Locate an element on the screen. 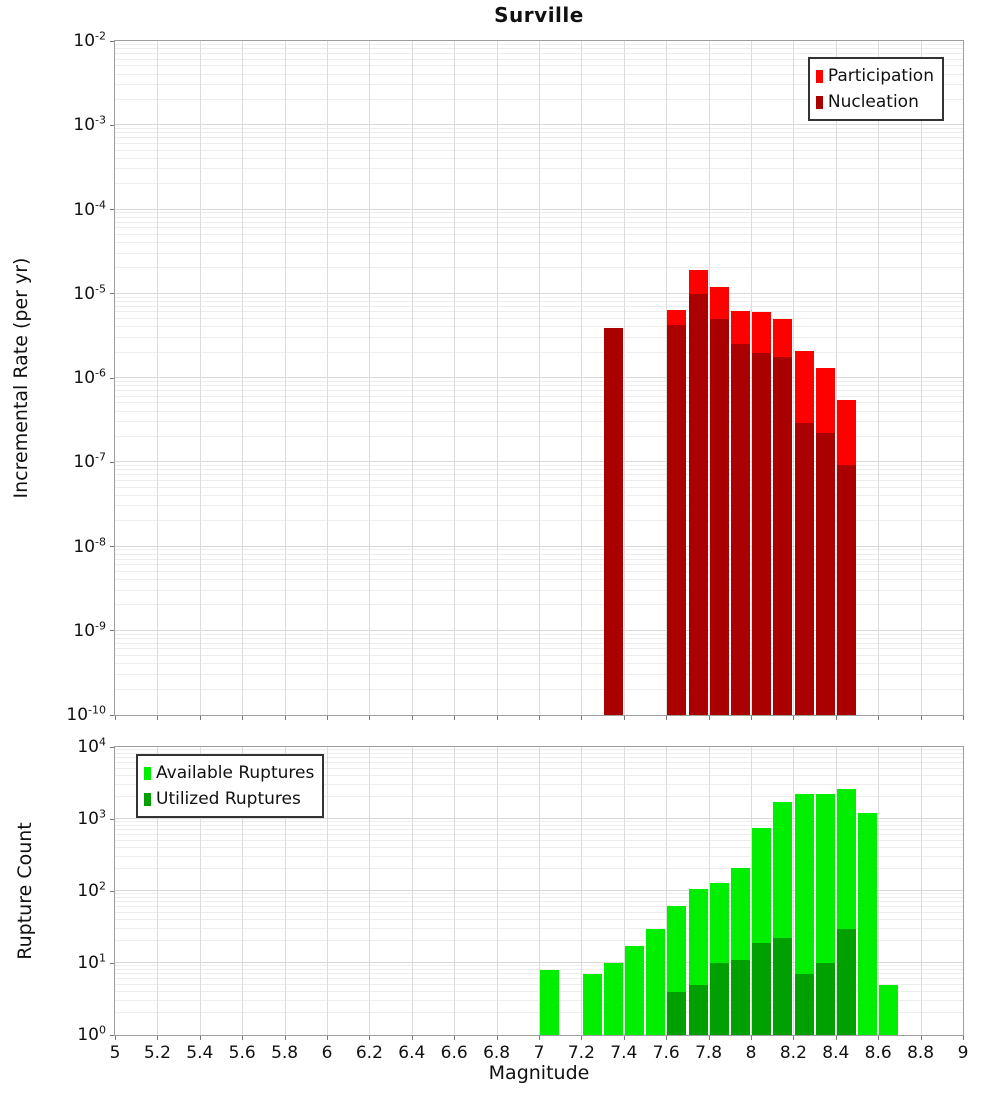  utilized-ruptures-legend-marker is located at coordinates (147, 799).